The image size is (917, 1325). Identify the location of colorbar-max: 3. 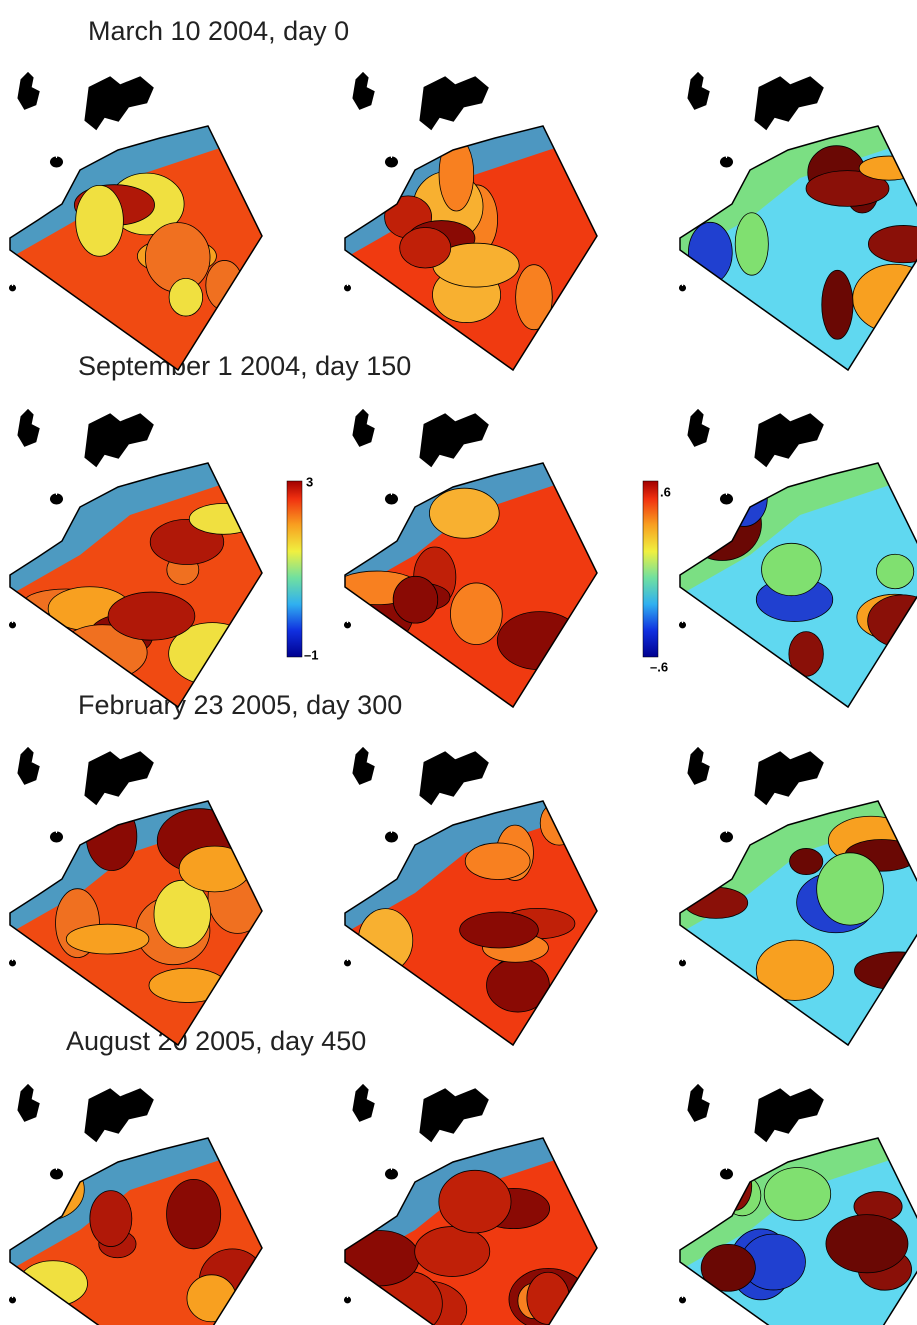
(309, 481).